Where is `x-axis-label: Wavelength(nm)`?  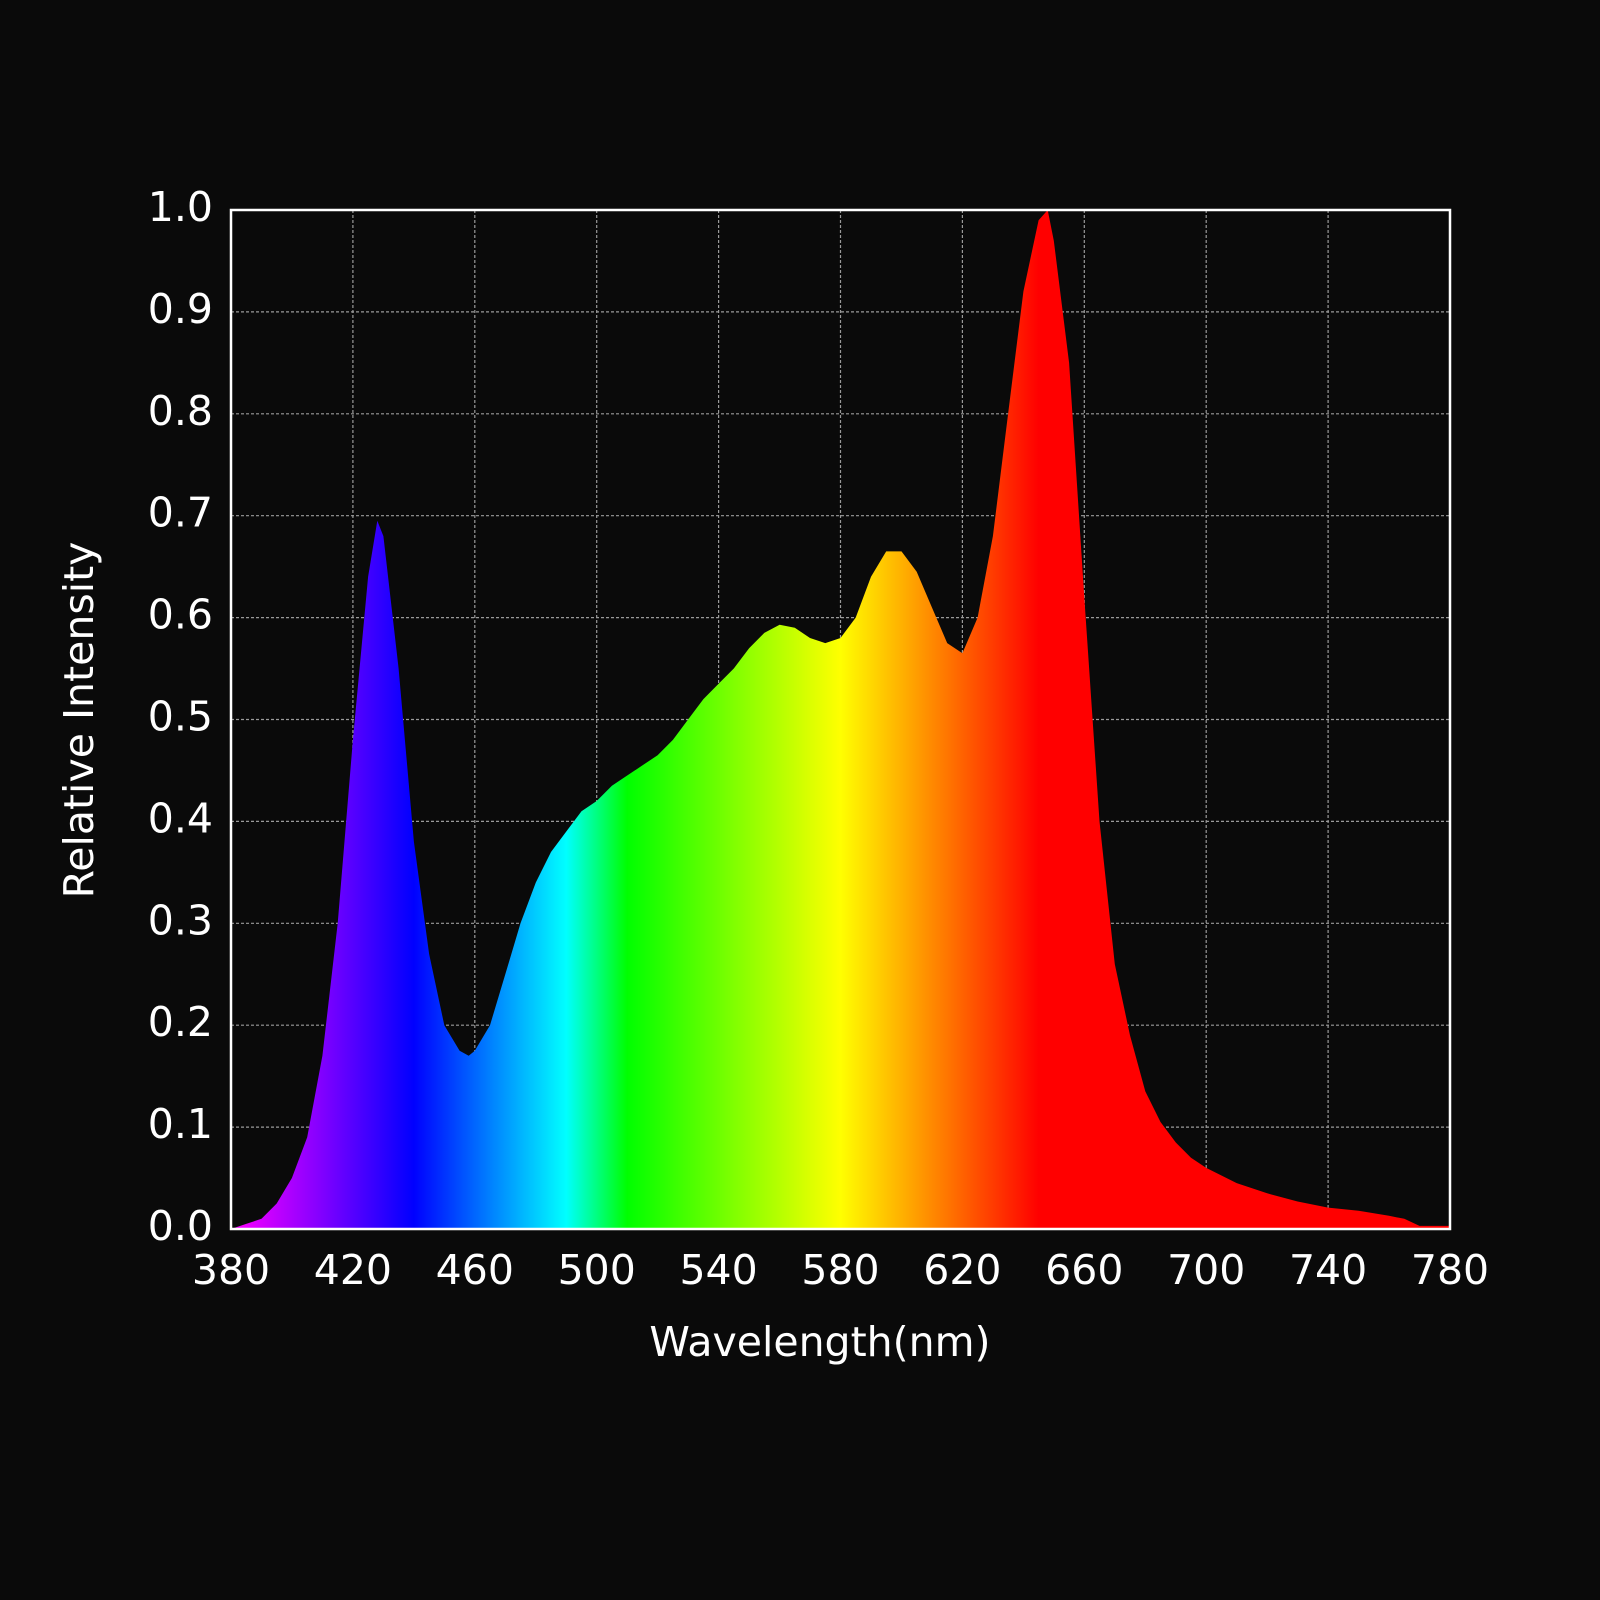
x-axis-label: Wavelength(nm) is located at coordinates (819, 1342).